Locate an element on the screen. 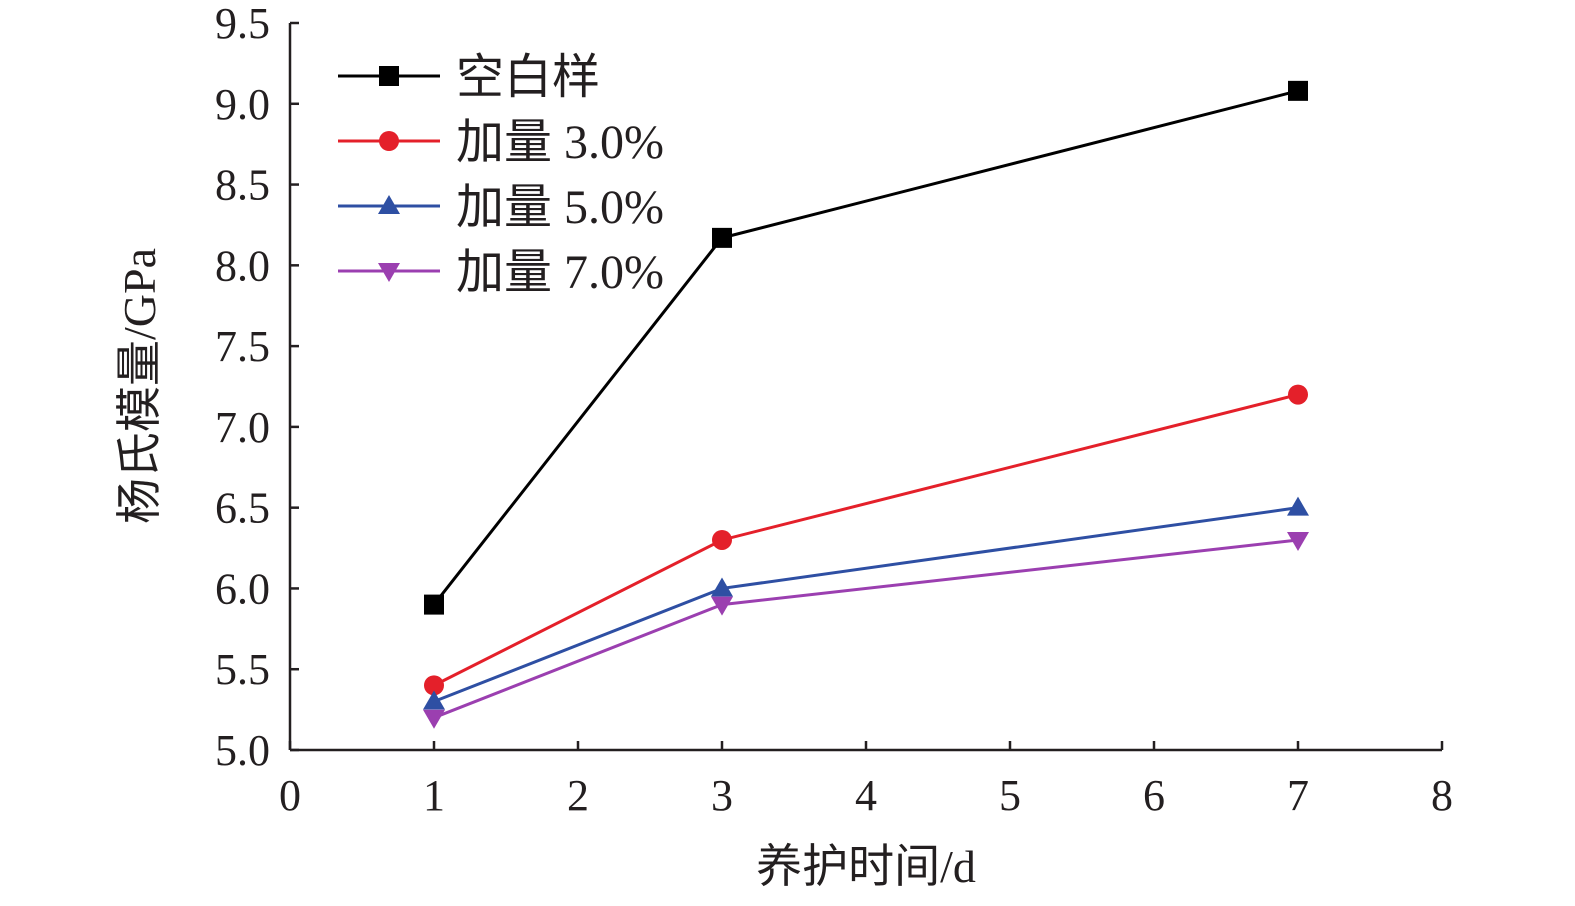  legend-item: 空白样 is located at coordinates (469, 77).